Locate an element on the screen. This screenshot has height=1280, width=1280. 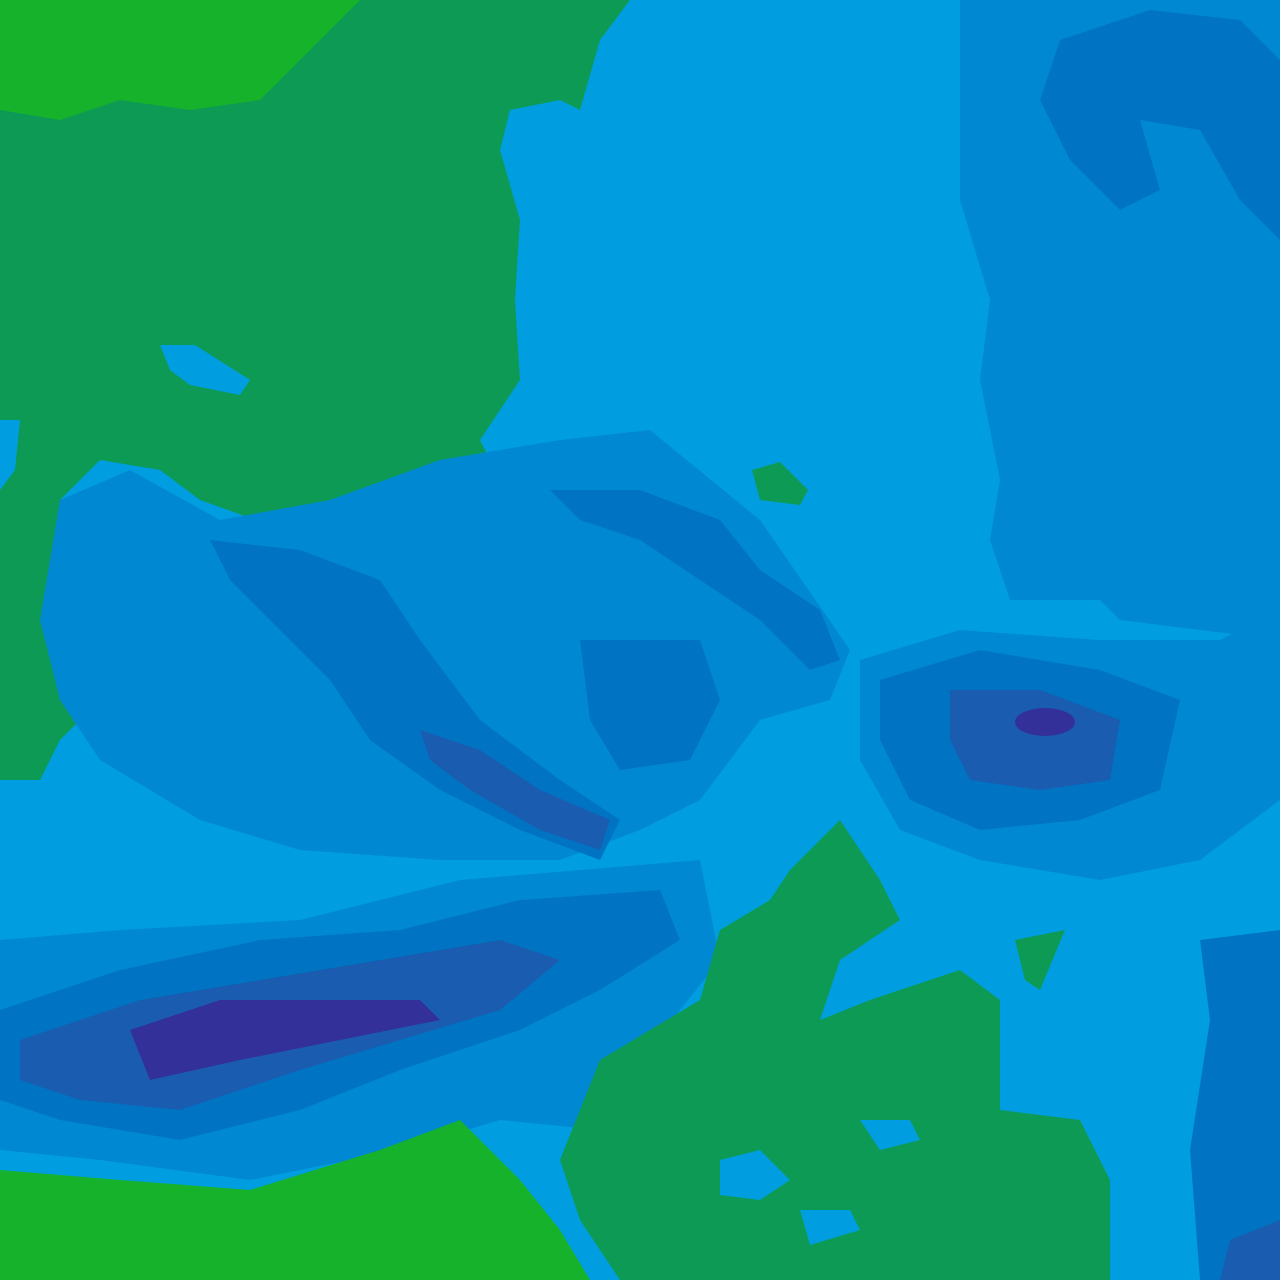
region-northeast-high is located at coordinates (1160, 125).